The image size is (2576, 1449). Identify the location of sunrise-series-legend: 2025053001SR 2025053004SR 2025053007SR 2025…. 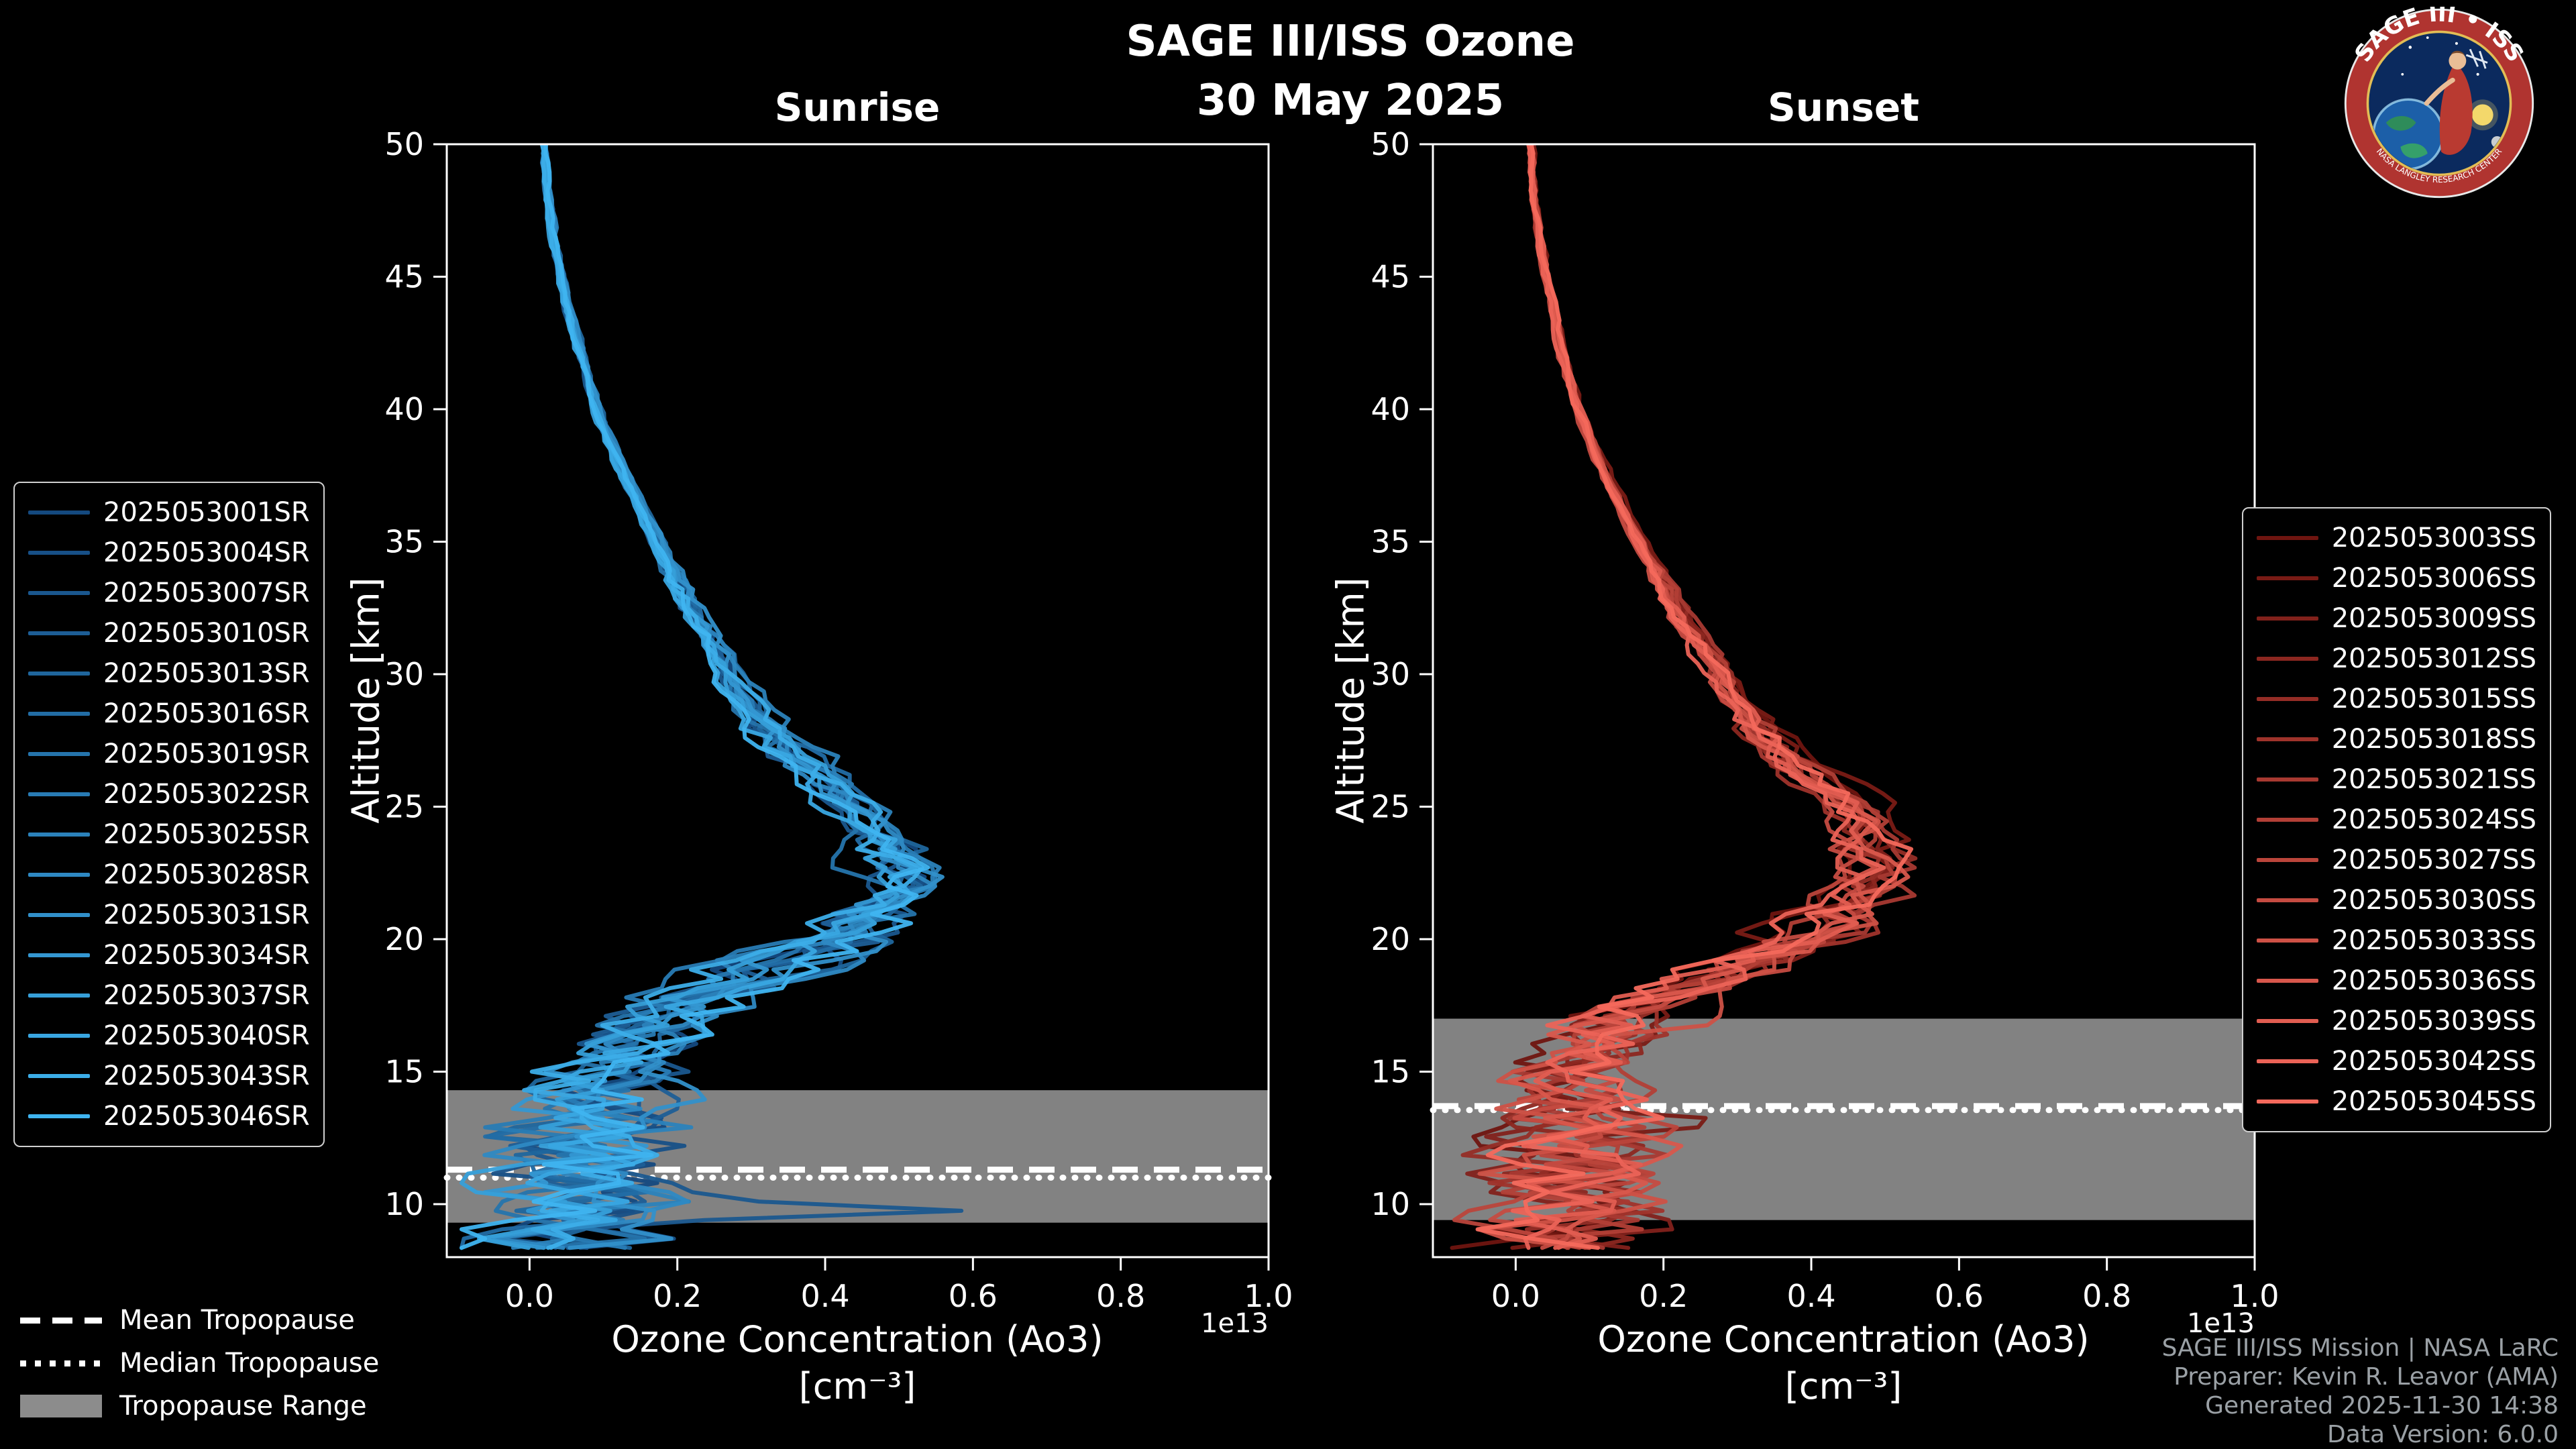
(169, 814).